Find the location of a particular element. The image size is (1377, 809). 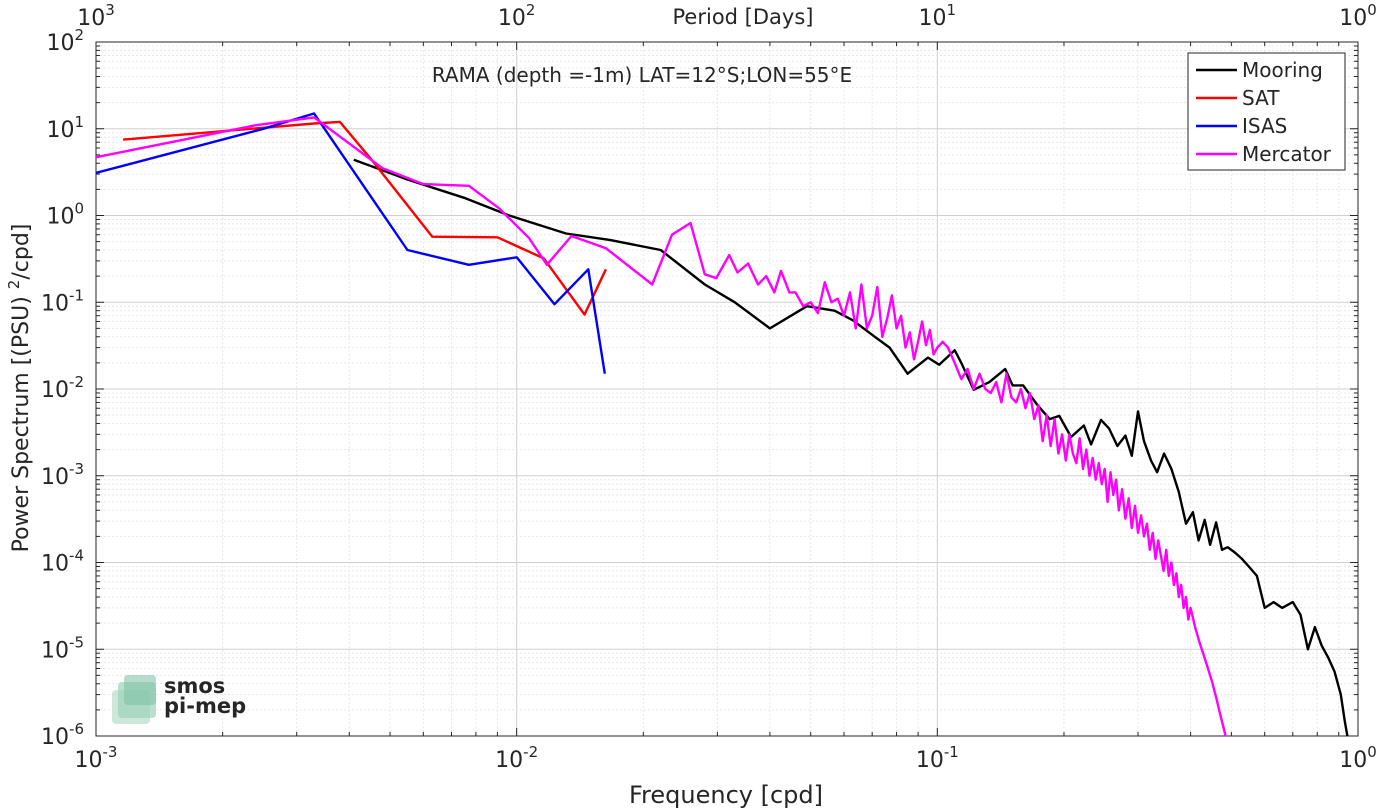

y-tick-label: 10² is located at coordinates (65, 41).